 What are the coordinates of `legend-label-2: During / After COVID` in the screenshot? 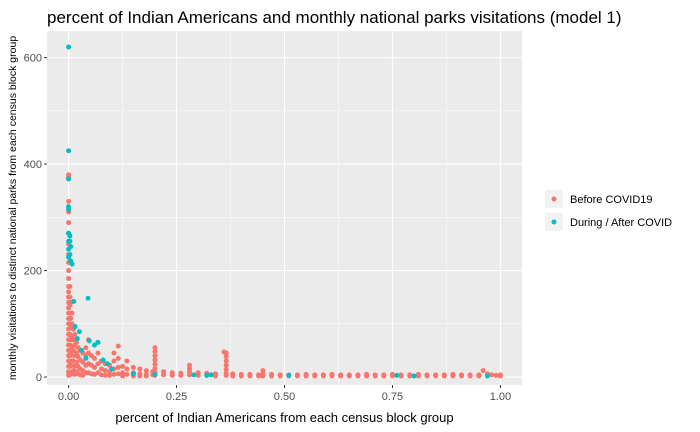 It's located at (621, 223).